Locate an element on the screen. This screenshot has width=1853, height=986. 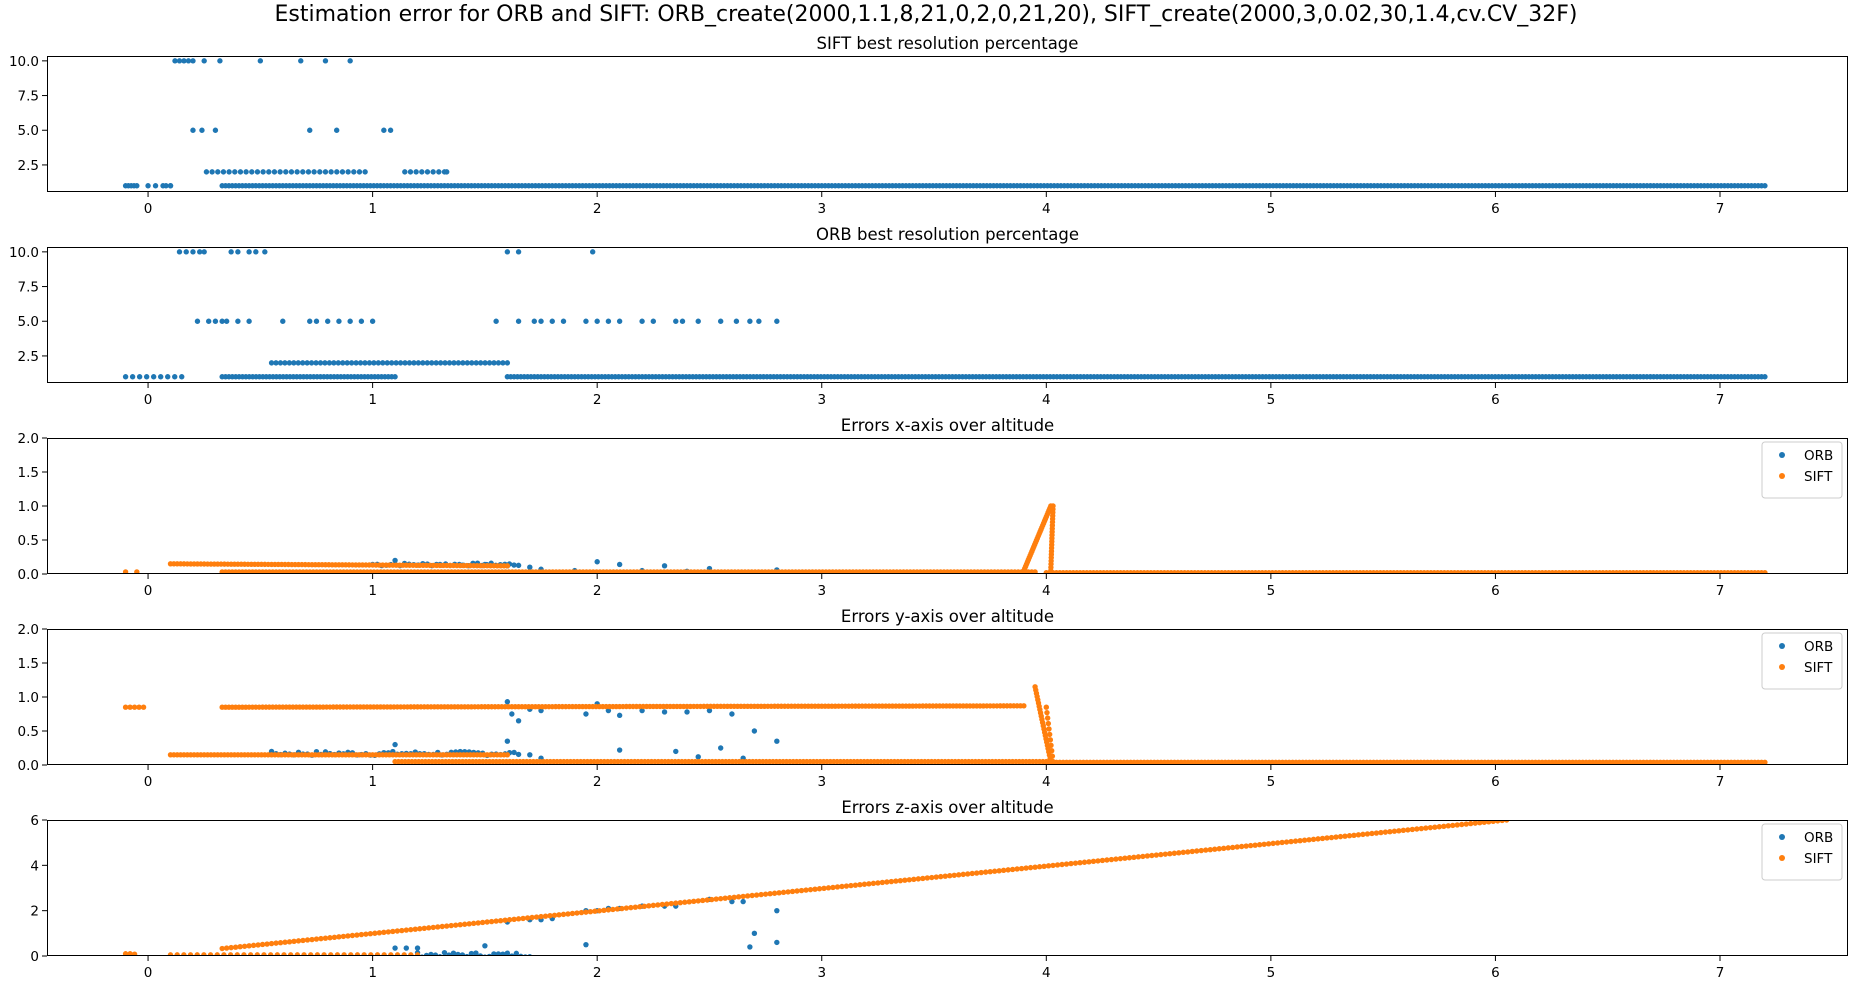
x-tick-label: 6 is located at coordinates (1495, 973).